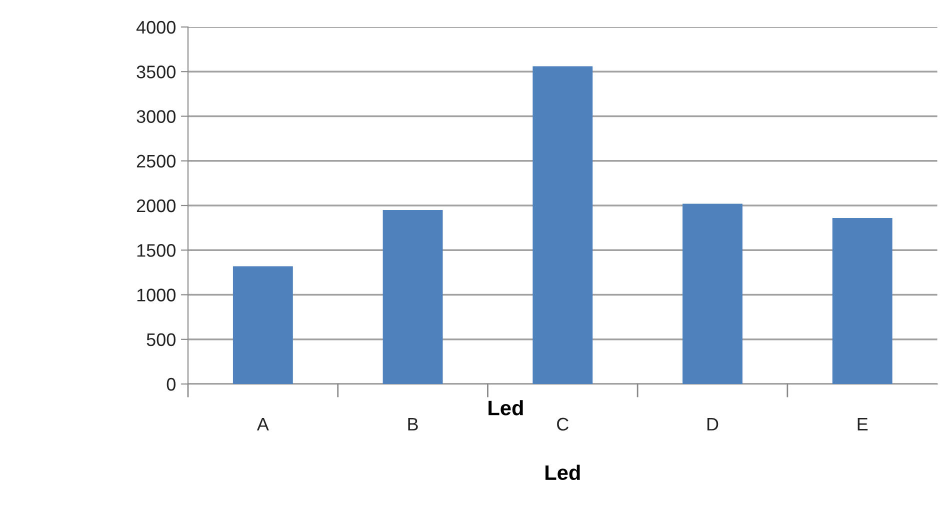  Describe the element at coordinates (563, 472) in the screenshot. I see `x-axis-title: Led` at that location.